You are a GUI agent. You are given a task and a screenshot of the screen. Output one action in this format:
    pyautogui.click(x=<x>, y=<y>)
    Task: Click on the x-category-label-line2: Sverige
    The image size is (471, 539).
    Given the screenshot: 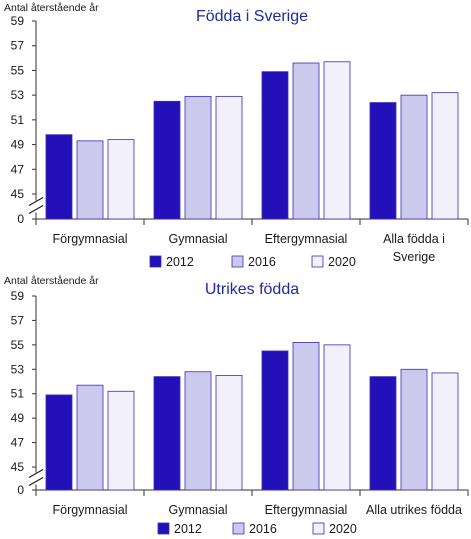 What is the action you would take?
    pyautogui.click(x=414, y=257)
    